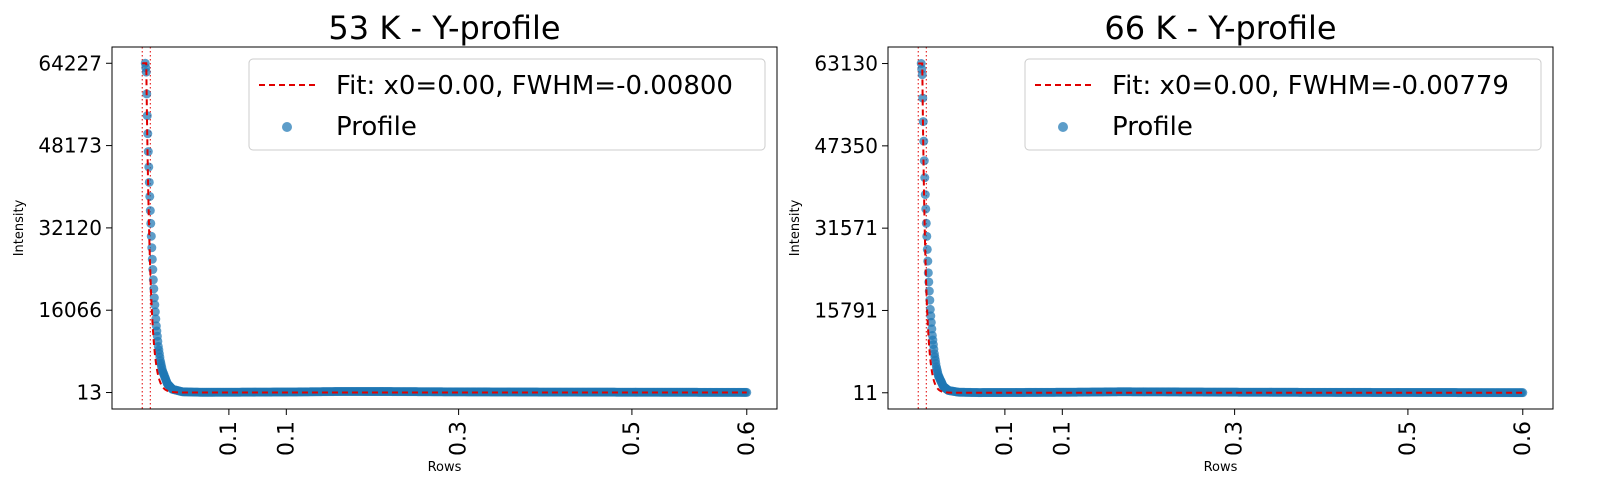  Describe the element at coordinates (846, 228) in the screenshot. I see `y-tick-label: 31571` at that location.